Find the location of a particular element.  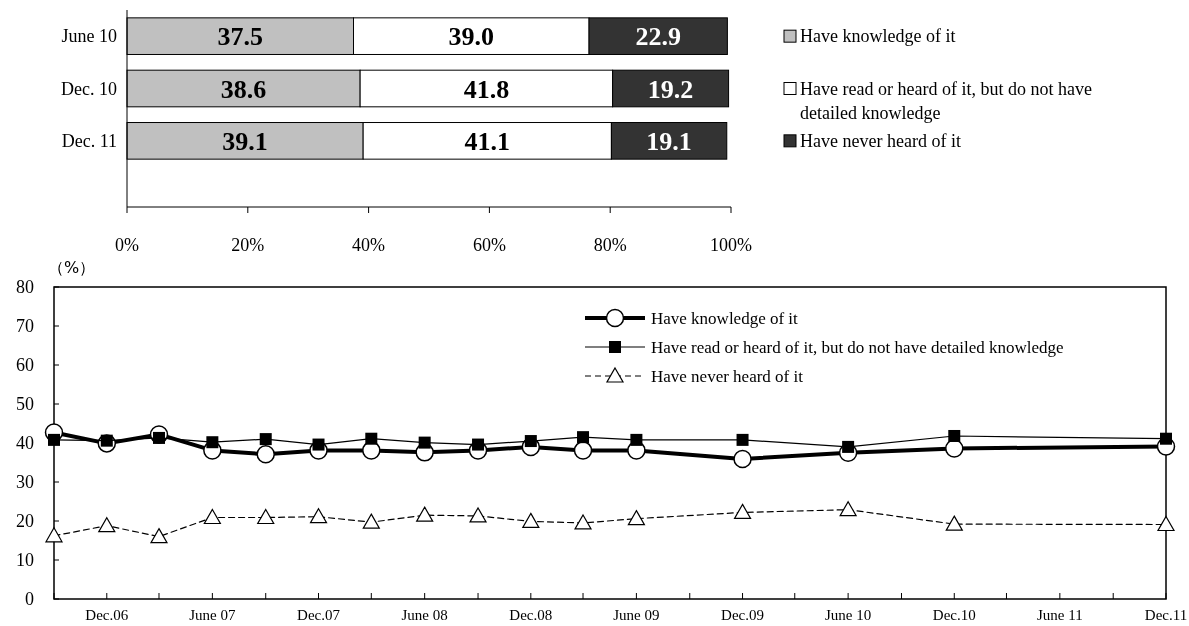

data-label: 39.1 is located at coordinates (245, 141).